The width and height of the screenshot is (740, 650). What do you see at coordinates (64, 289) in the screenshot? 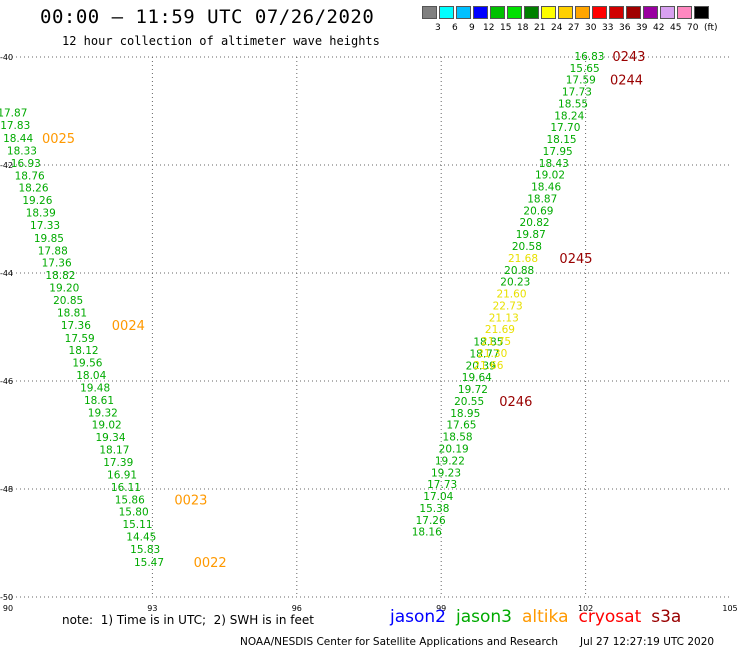
I see `wave-height-label: 19.20` at bounding box center [64, 289].